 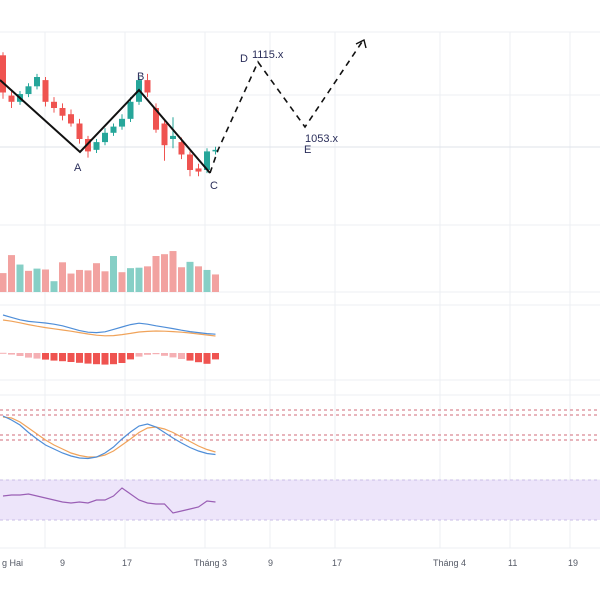 I want to click on x-axis: g Hai 9 17 Tháng 3 9 17 Tháng 4 11 19, so click(x=300, y=562).